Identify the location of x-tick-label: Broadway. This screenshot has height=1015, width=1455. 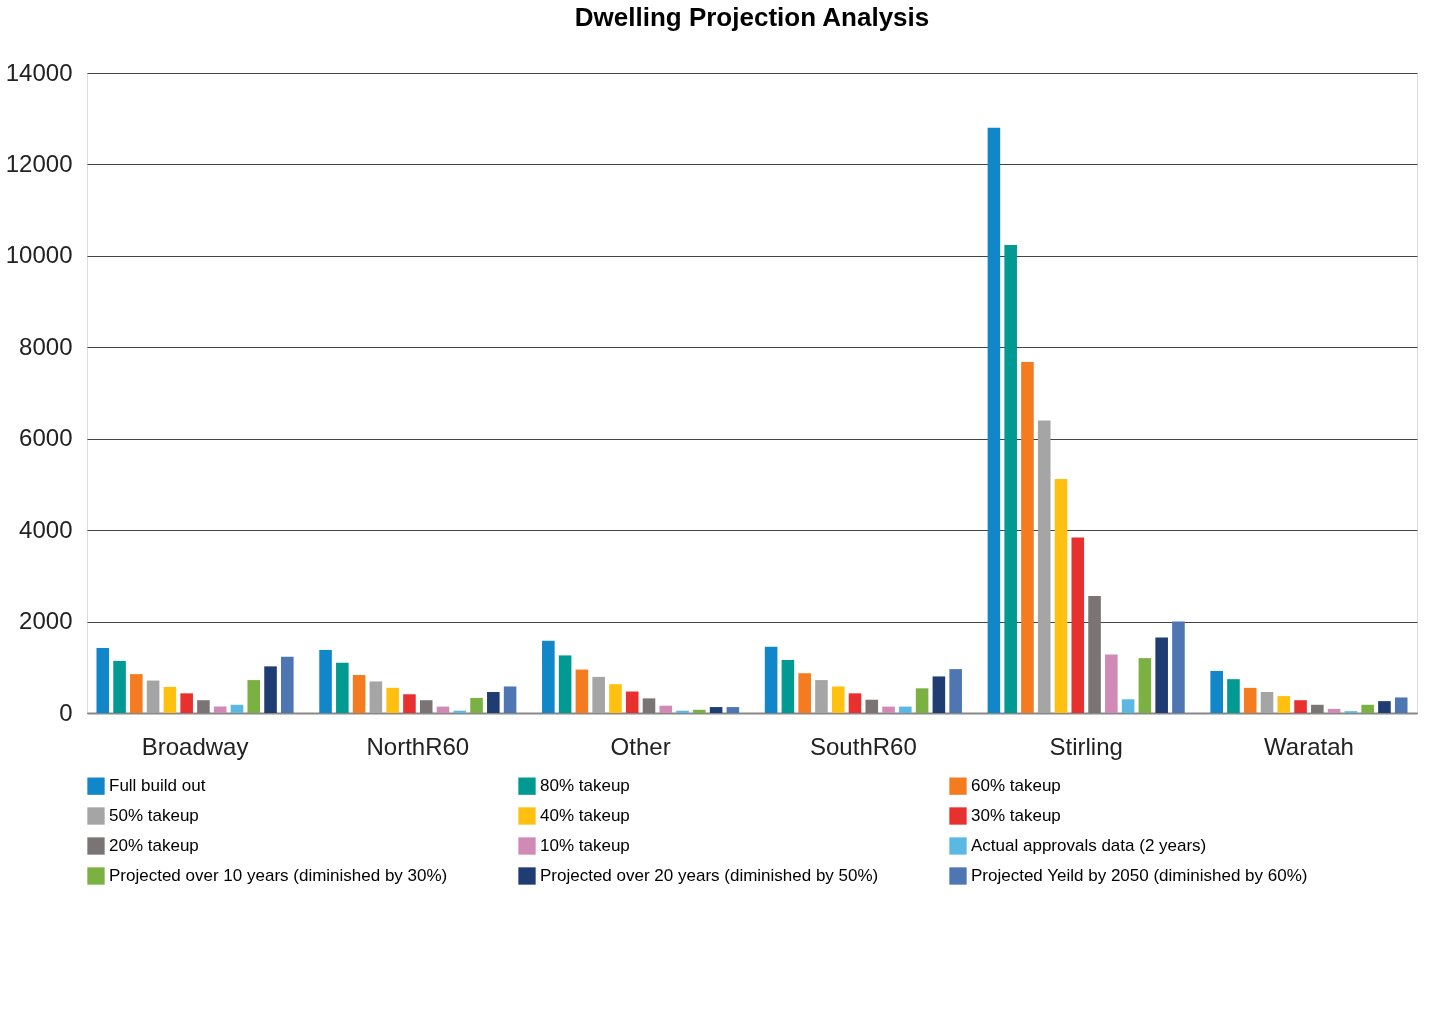
(195, 746).